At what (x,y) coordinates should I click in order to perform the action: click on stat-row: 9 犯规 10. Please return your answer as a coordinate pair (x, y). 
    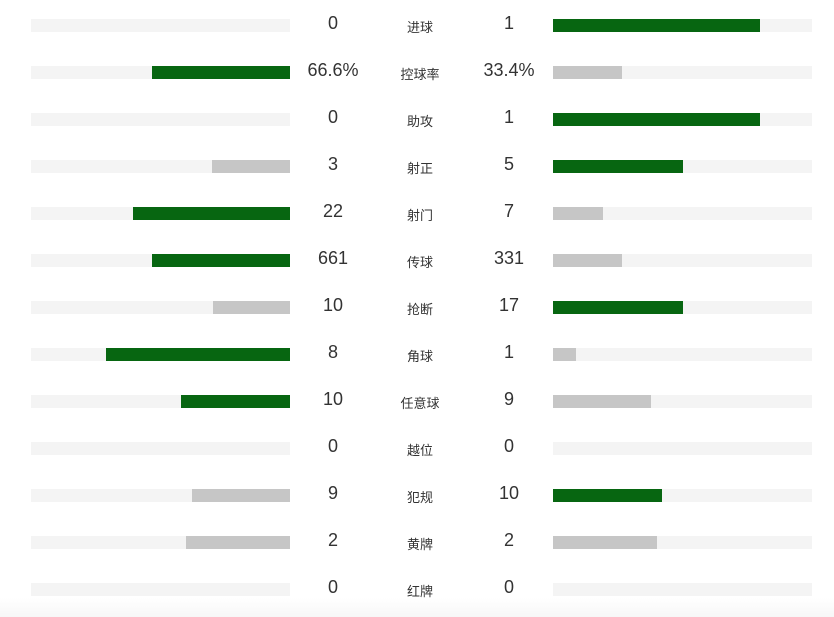
    Looking at the image, I should click on (417, 496).